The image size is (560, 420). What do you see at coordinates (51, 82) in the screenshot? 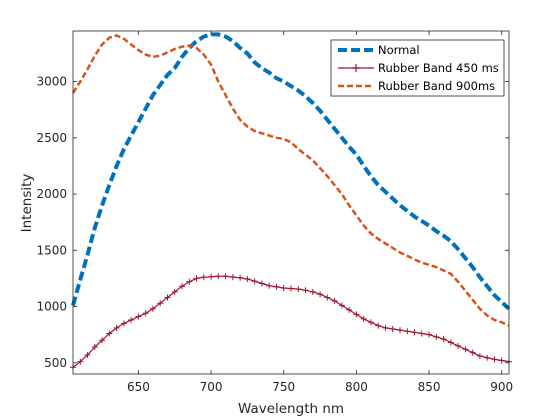
I see `y-tick-label: 3000` at bounding box center [51, 82].